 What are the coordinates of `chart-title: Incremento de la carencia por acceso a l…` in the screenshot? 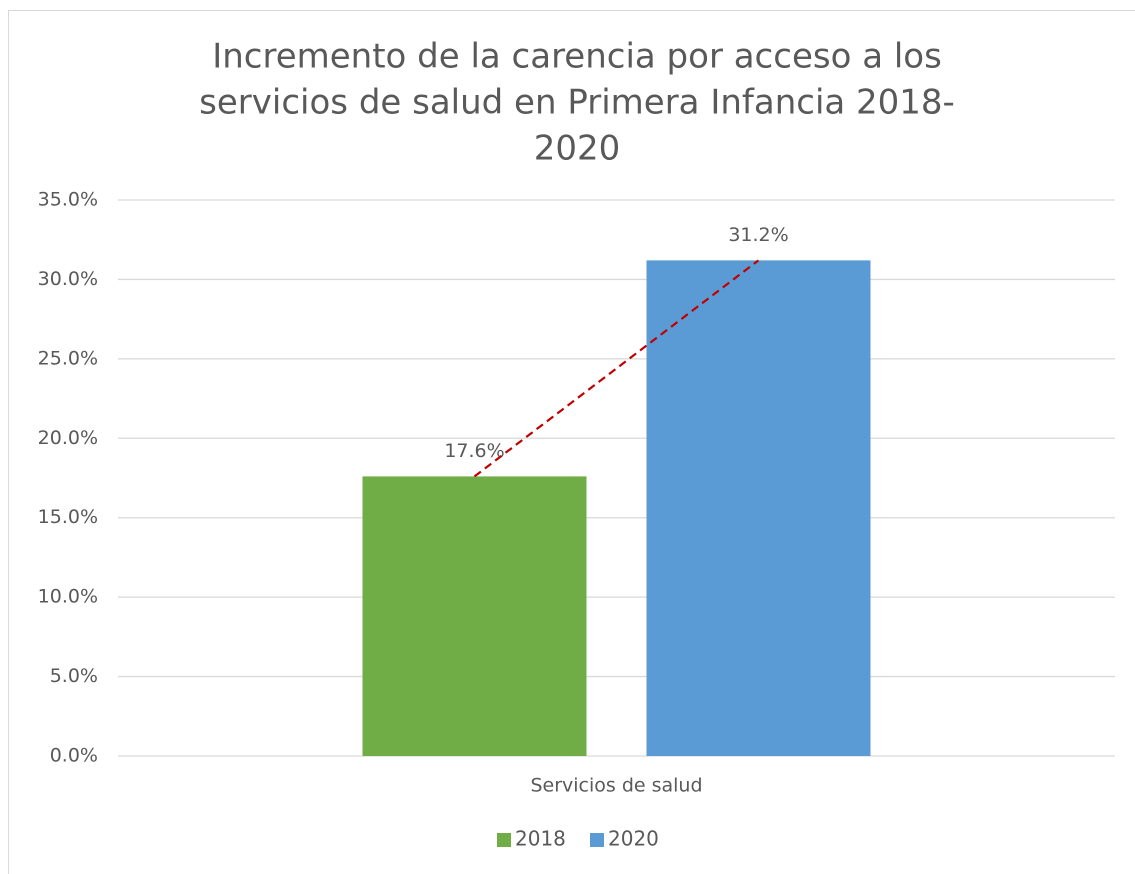 It's located at (577, 57).